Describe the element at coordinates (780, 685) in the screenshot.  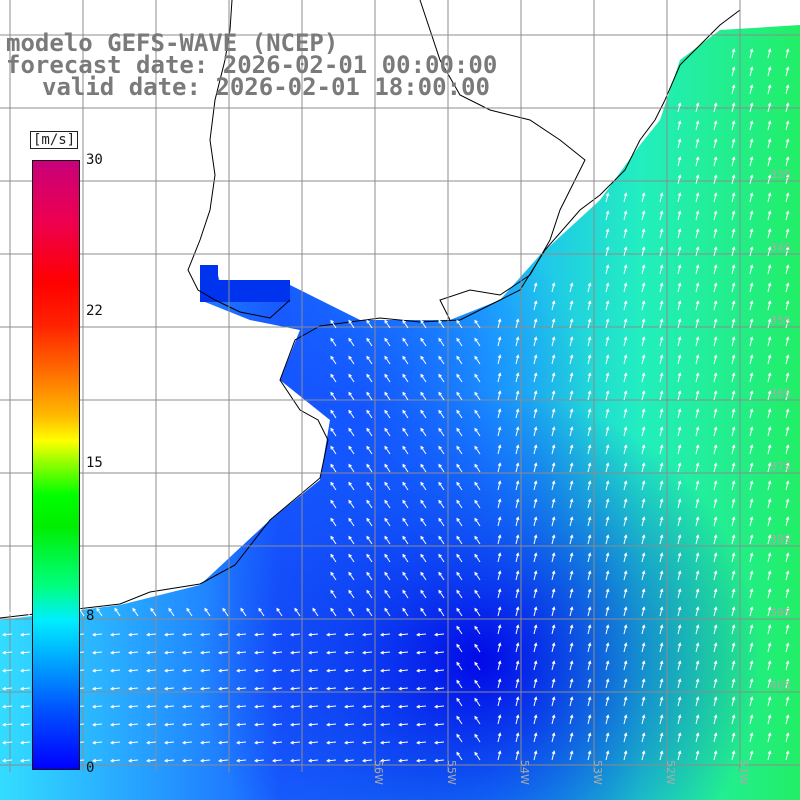
I see `lat-label: 40S` at that location.